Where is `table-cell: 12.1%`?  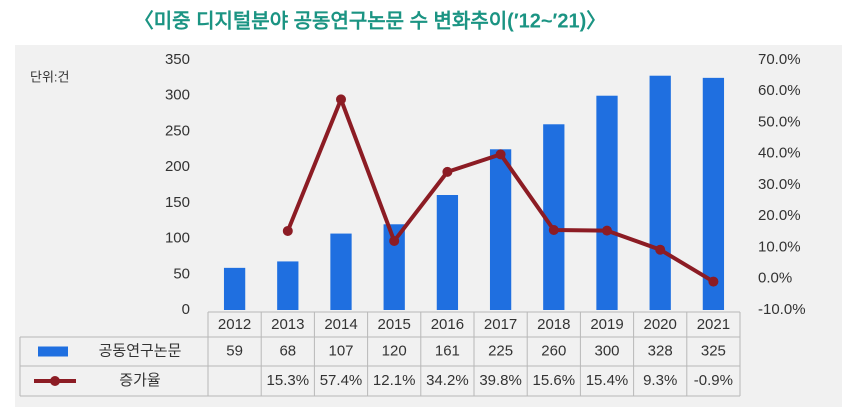
table-cell: 12.1% is located at coordinates (394, 380).